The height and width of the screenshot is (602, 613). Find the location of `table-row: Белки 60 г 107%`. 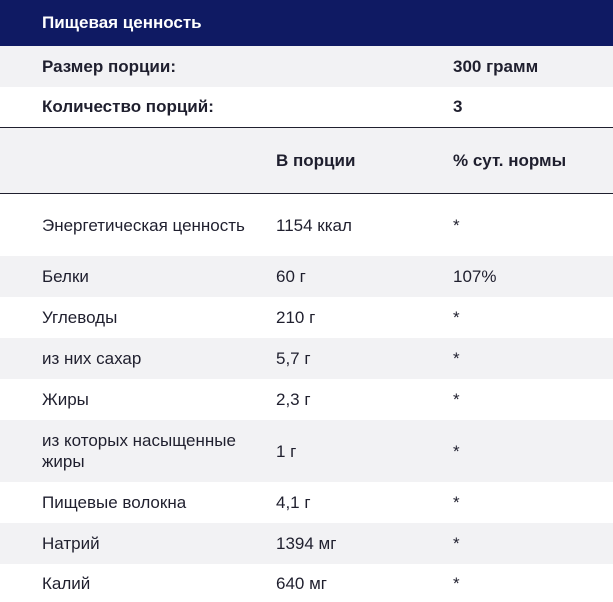

table-row: Белки 60 г 107% is located at coordinates (306, 276).